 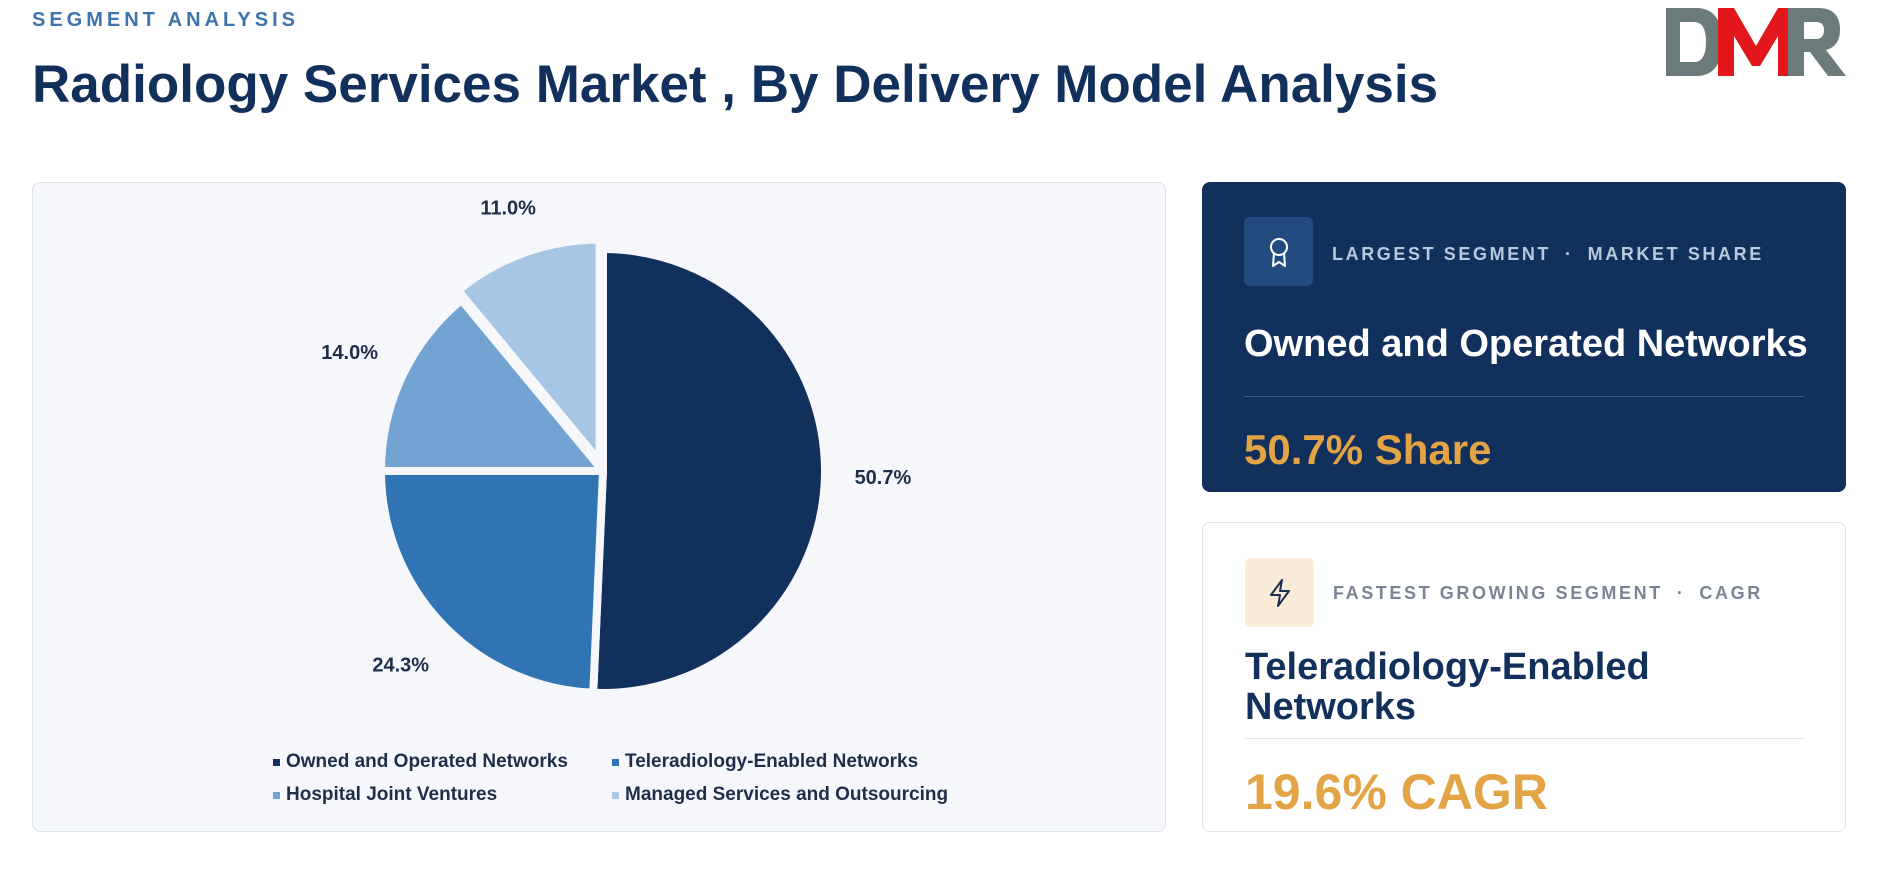 What do you see at coordinates (349, 353) in the screenshot?
I see `pie-data-label-hospital: 14.0%` at bounding box center [349, 353].